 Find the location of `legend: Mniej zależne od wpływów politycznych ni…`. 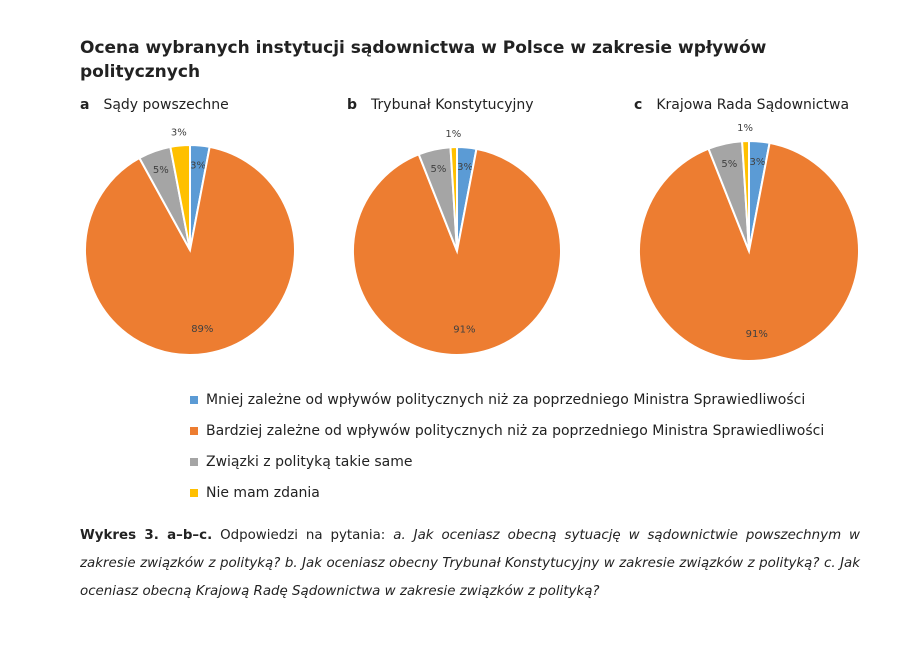

legend: Mniej zależne od wpływów politycznych ni… is located at coordinates (507, 446).